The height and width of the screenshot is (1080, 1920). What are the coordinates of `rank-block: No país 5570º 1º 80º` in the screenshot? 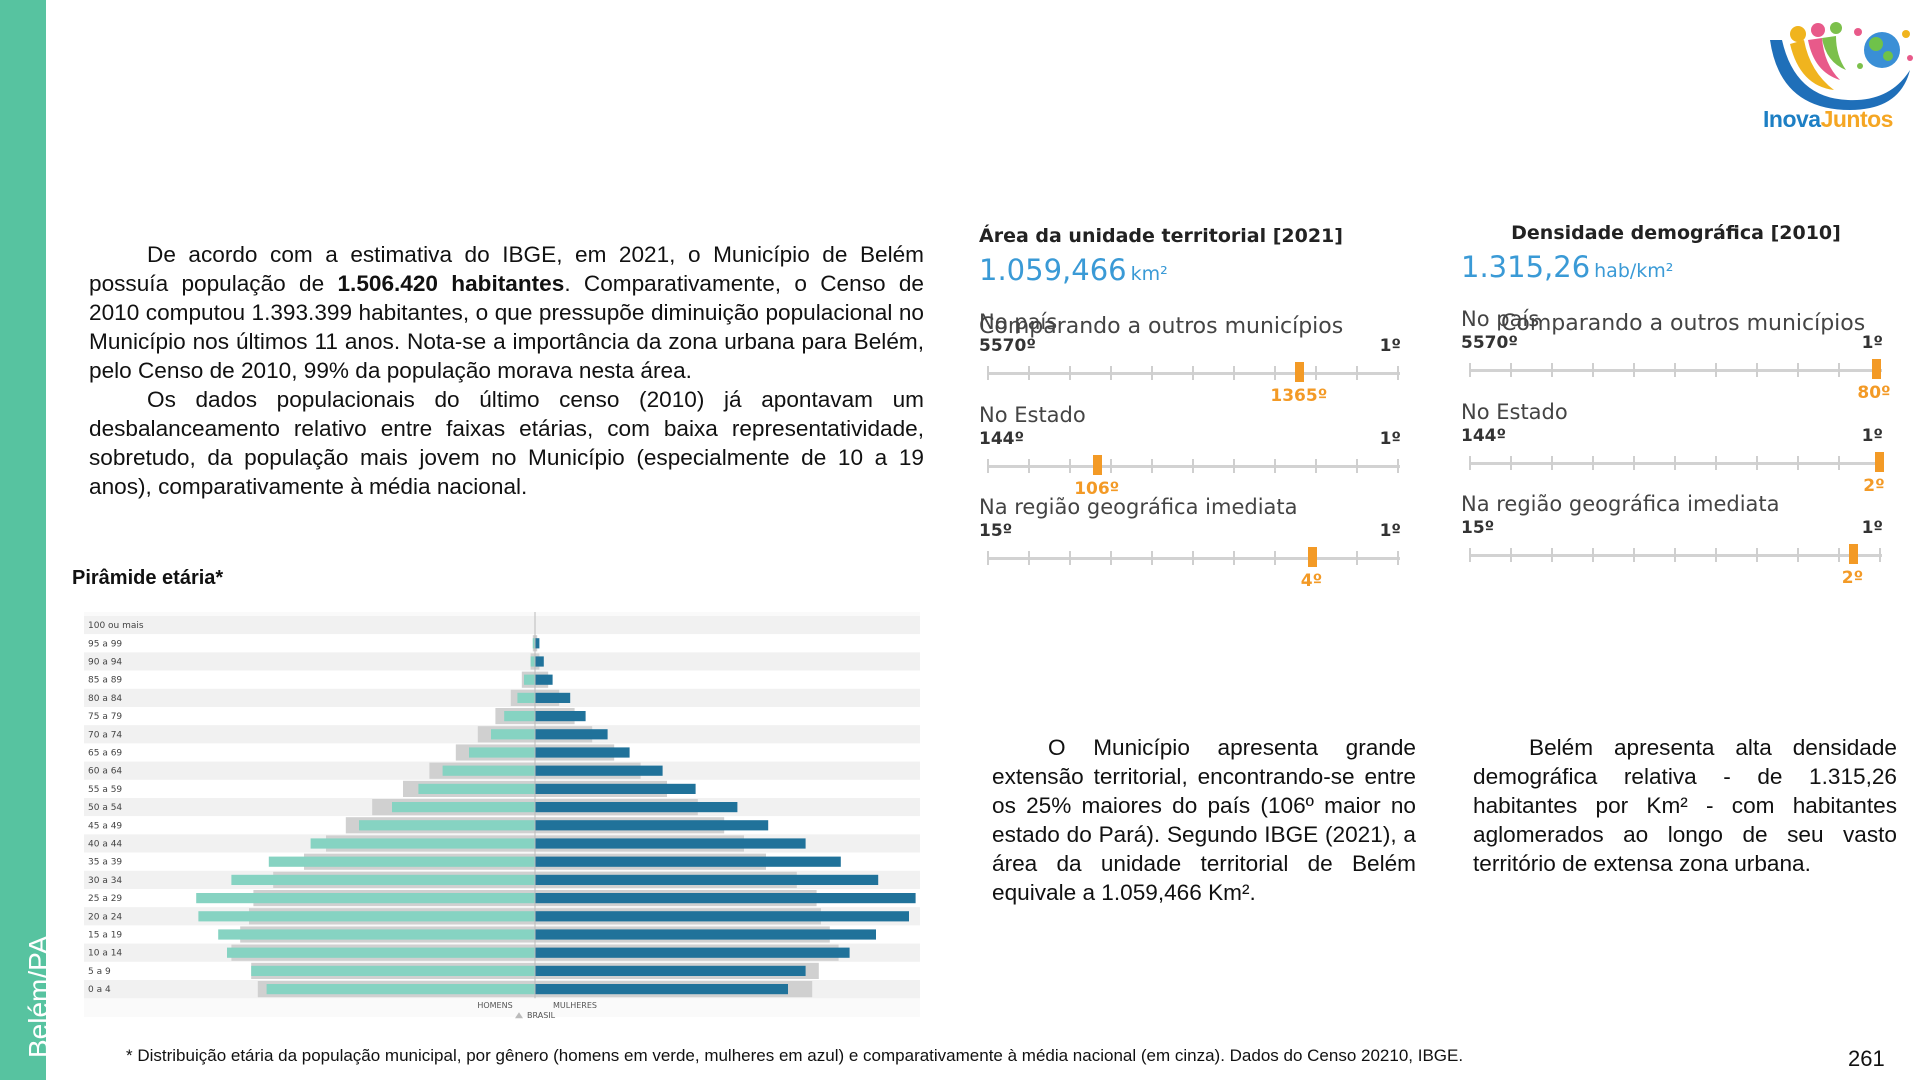 It's located at (1676, 357).